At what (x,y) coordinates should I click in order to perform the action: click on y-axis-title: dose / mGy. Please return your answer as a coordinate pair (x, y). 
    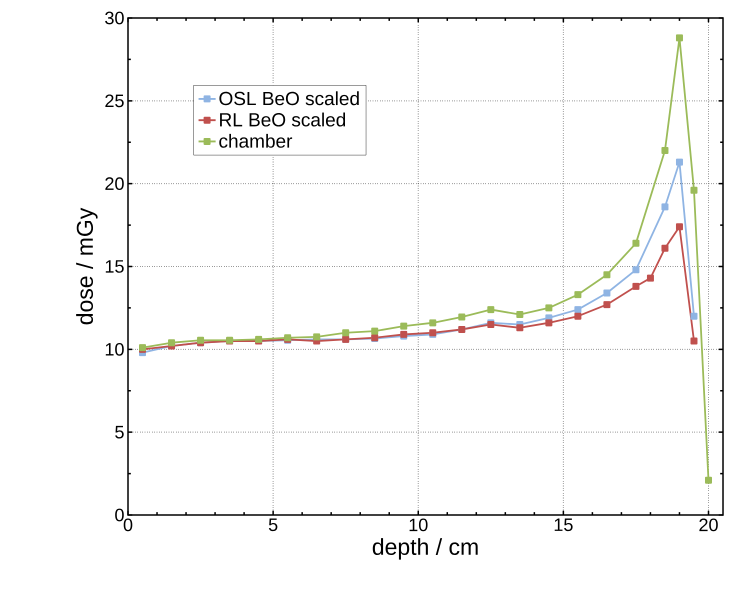
    Looking at the image, I should click on (87, 266).